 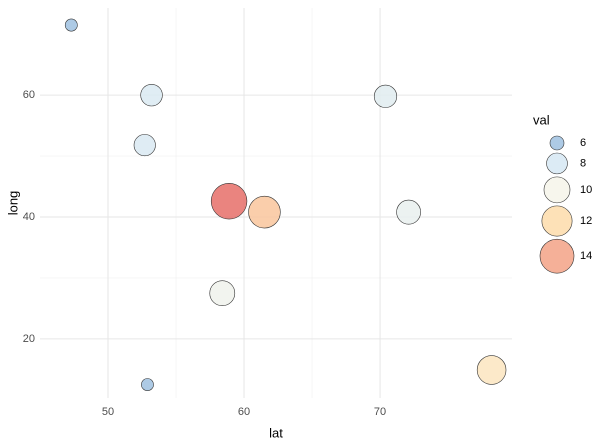 I want to click on legend-label: 10, so click(x=586, y=190).